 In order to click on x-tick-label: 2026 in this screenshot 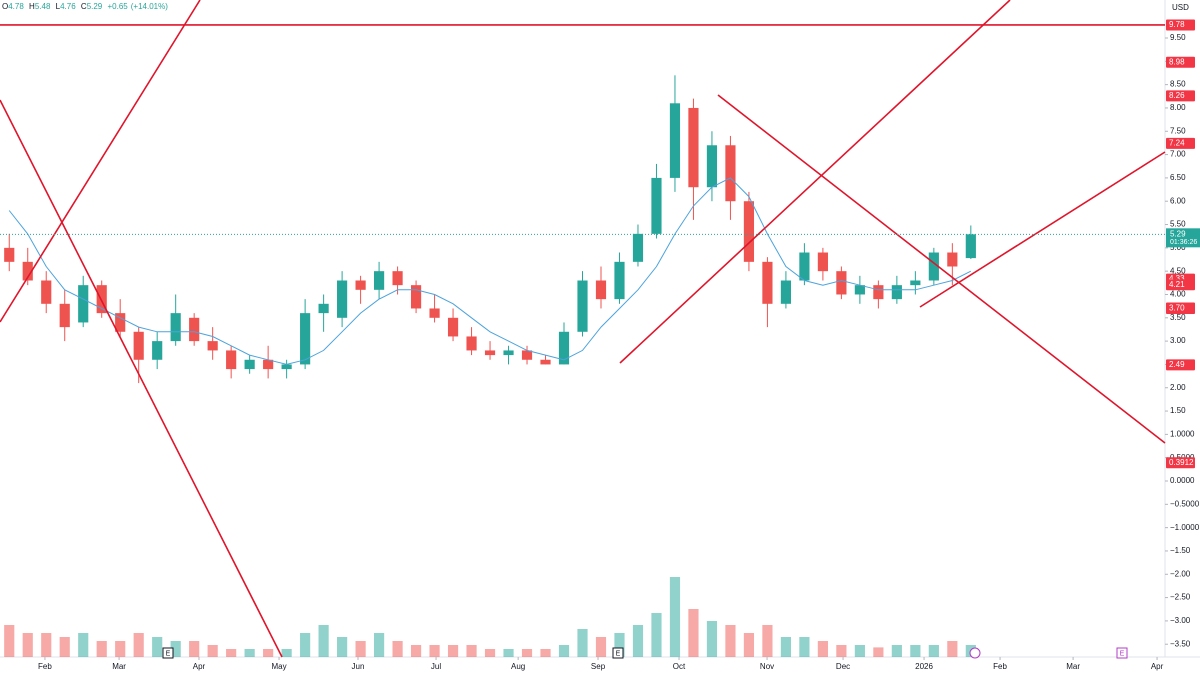, I will do `click(924, 666)`.